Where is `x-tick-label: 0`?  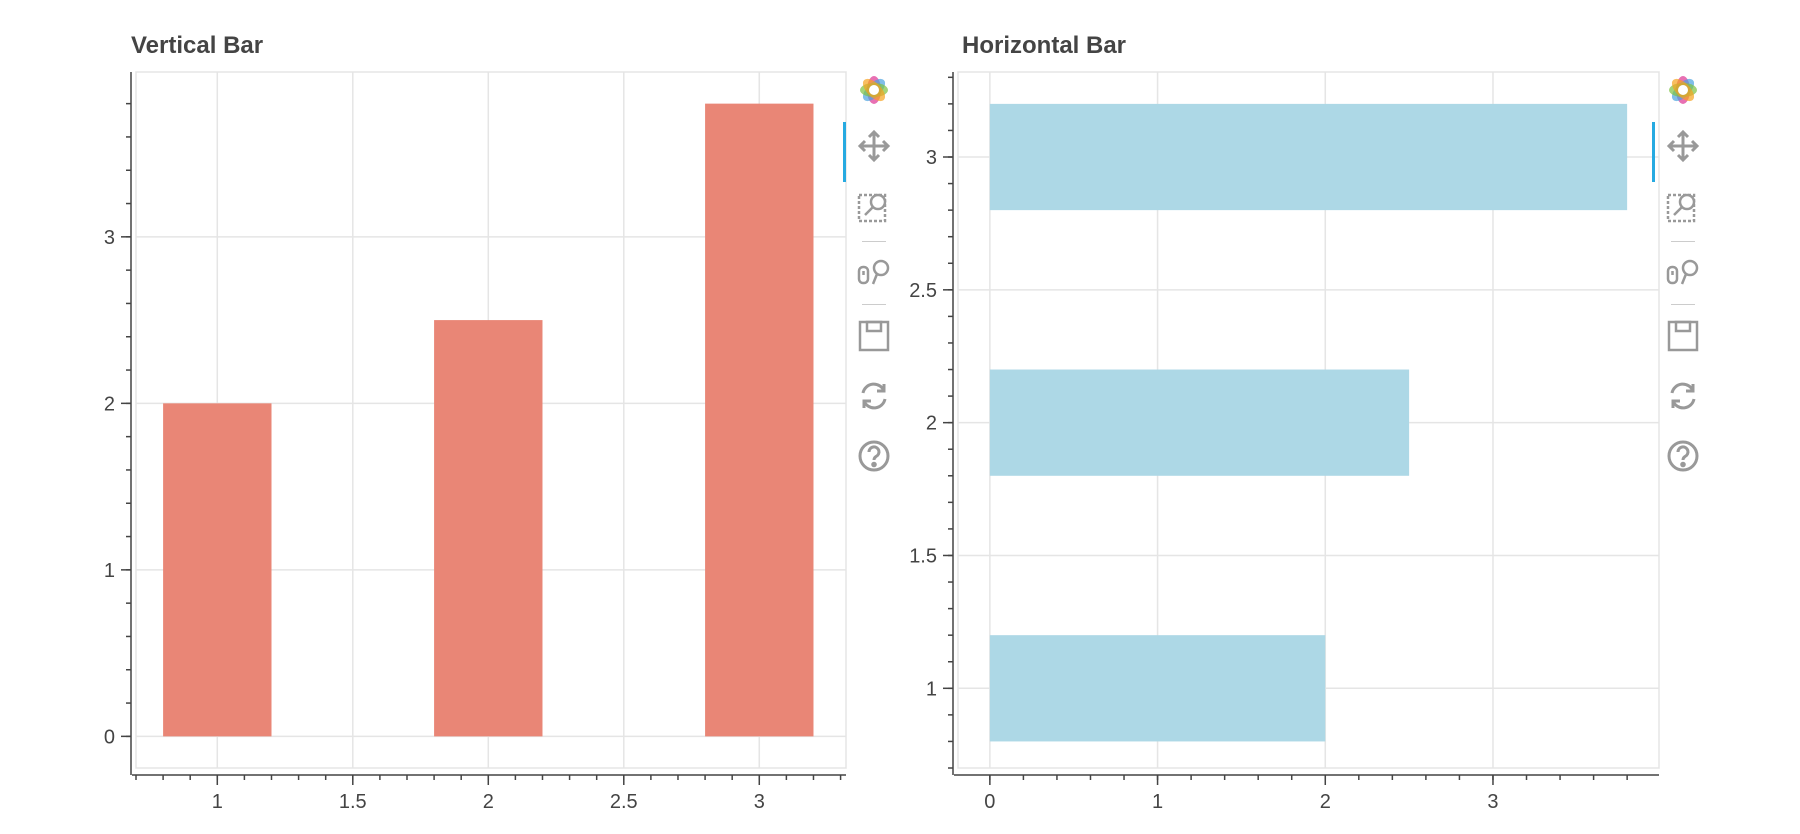 x-tick-label: 0 is located at coordinates (989, 802).